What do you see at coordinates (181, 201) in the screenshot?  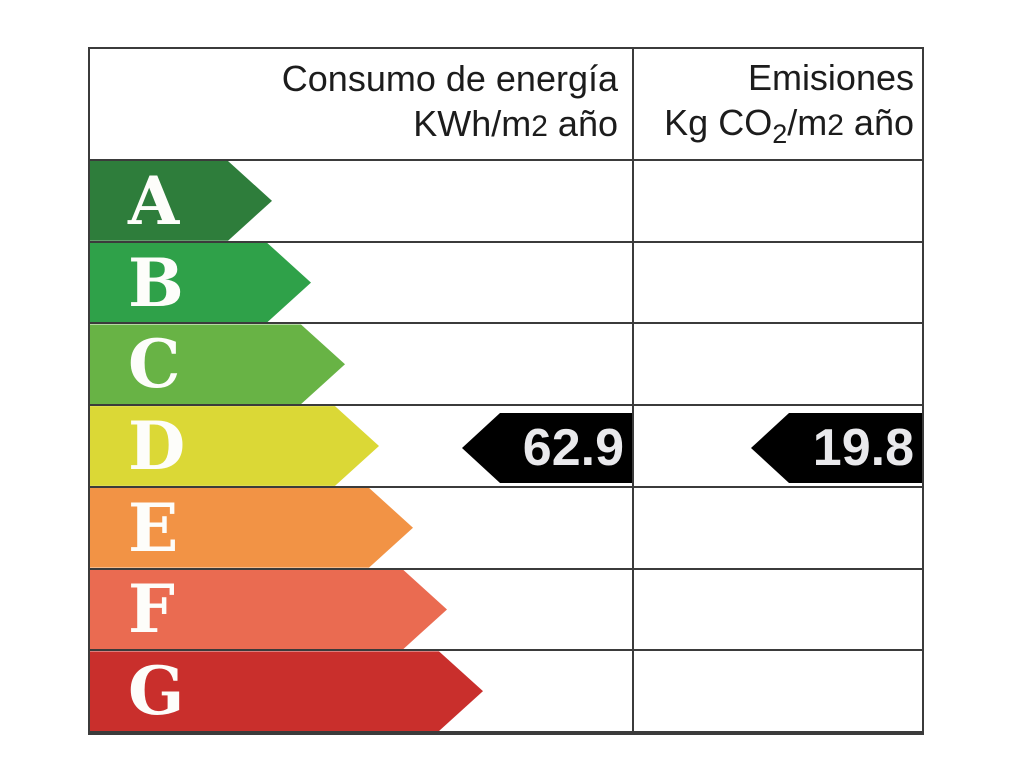 I see `rating-arrow: A` at bounding box center [181, 201].